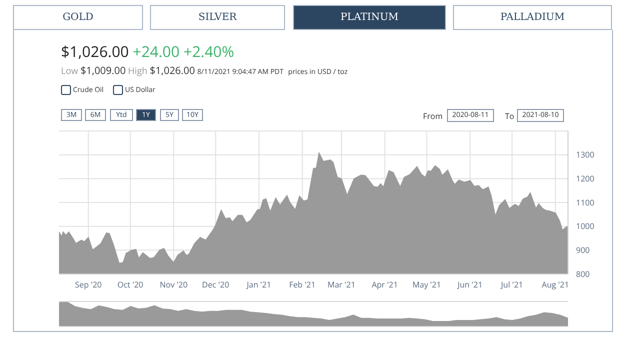 Image resolution: width=630 pixels, height=344 pixels. What do you see at coordinates (512, 285) in the screenshot?
I see `x-tick-label: Jul '21` at bounding box center [512, 285].